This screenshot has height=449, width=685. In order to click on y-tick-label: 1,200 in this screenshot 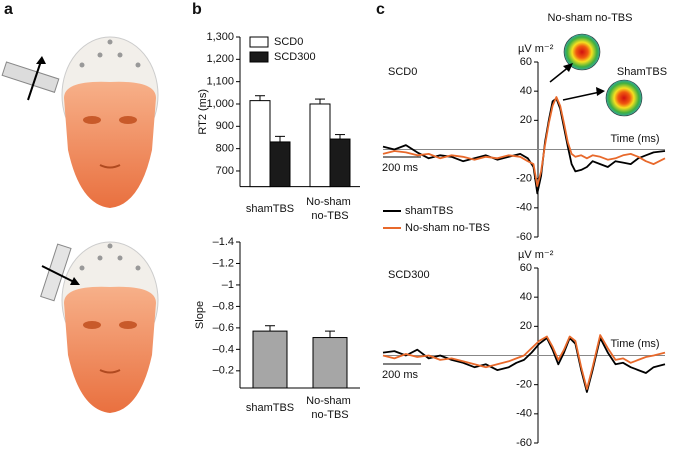, I will do `click(220, 59)`.